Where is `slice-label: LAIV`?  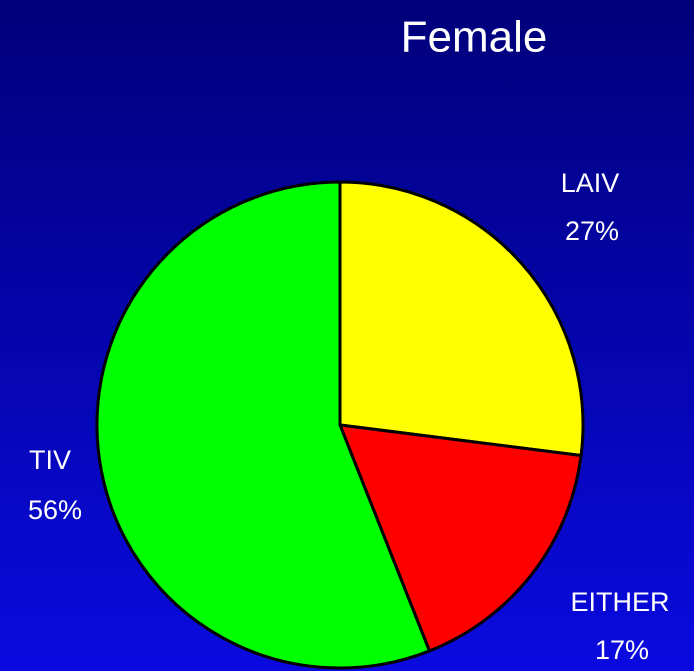
slice-label: LAIV is located at coordinates (590, 183).